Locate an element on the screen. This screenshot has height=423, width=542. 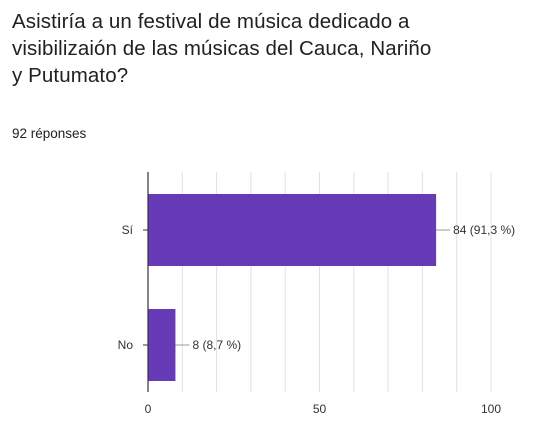
x-tick-label: 50 is located at coordinates (320, 409).